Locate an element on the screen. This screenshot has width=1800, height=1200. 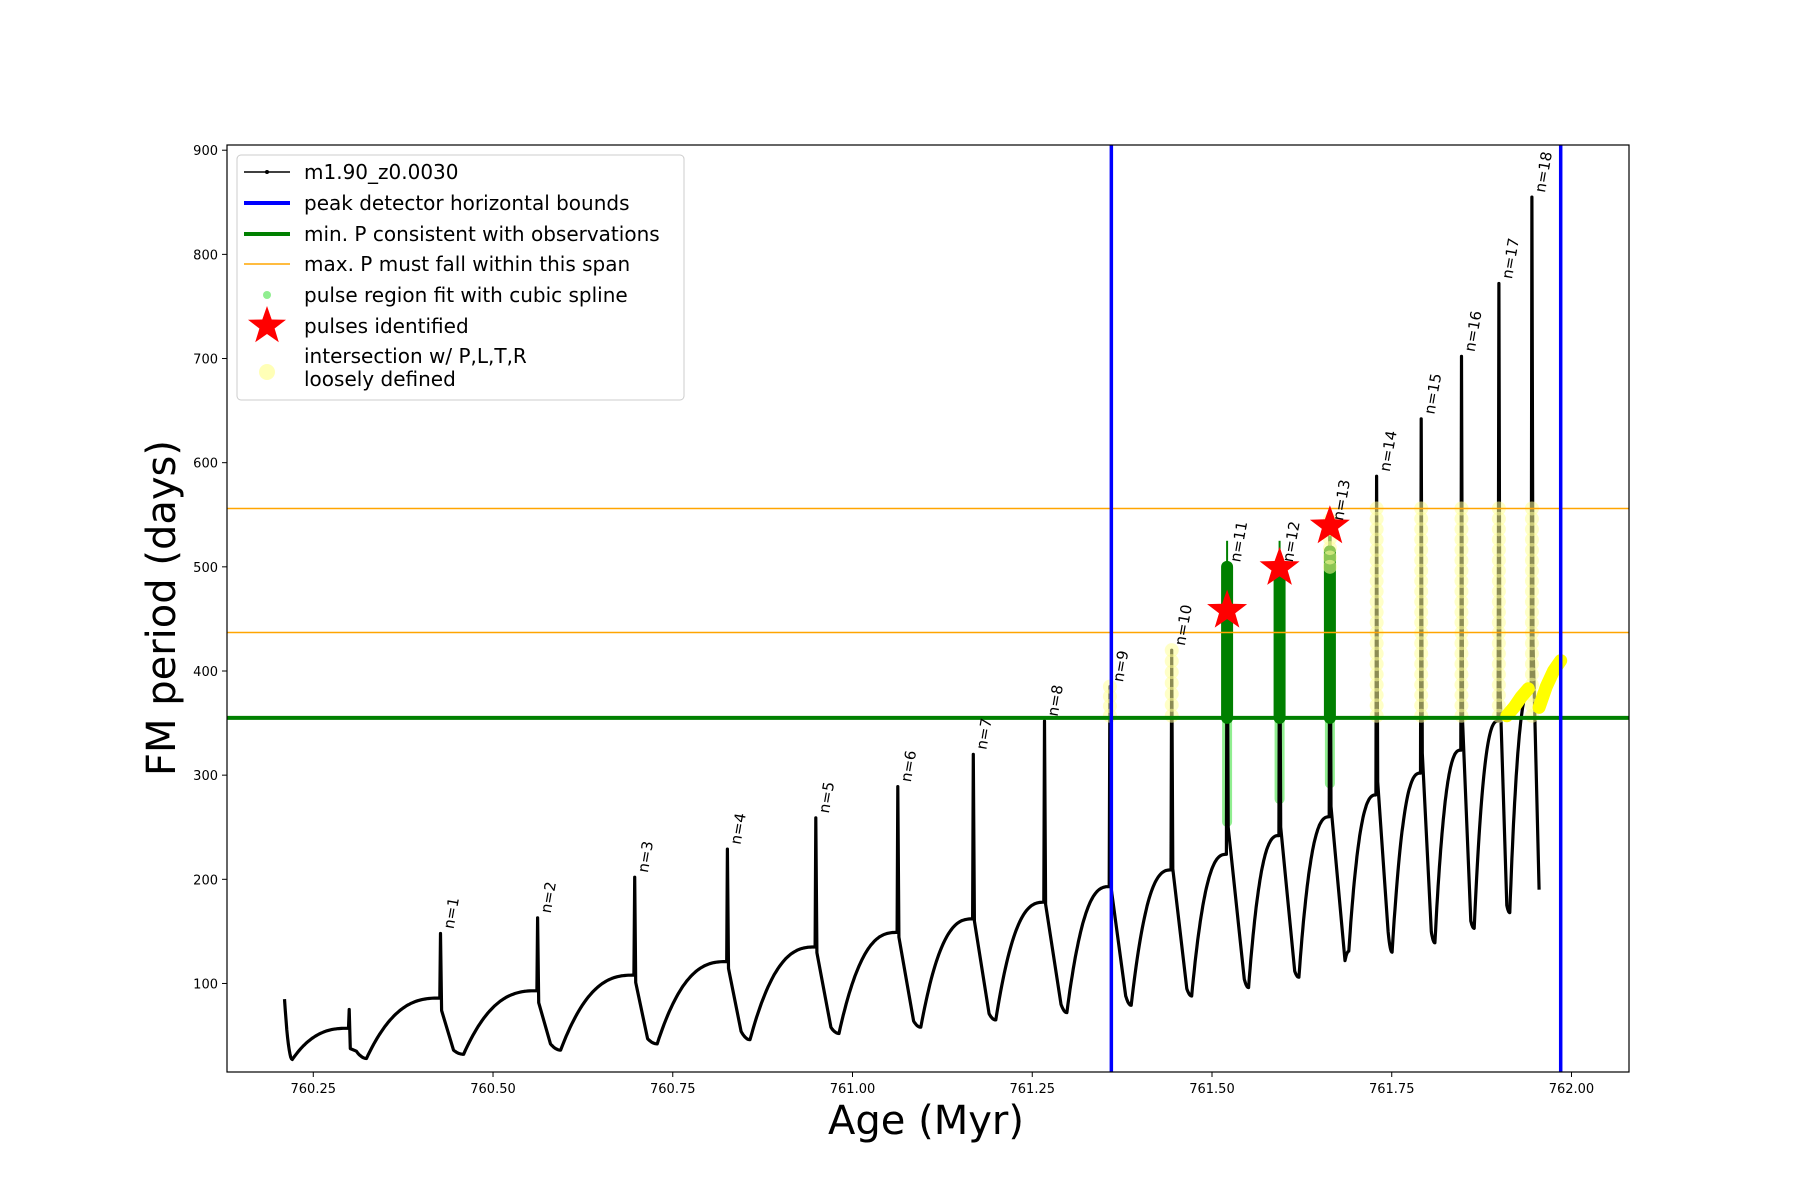
legend-swatch-intersection is located at coordinates (267, 372).